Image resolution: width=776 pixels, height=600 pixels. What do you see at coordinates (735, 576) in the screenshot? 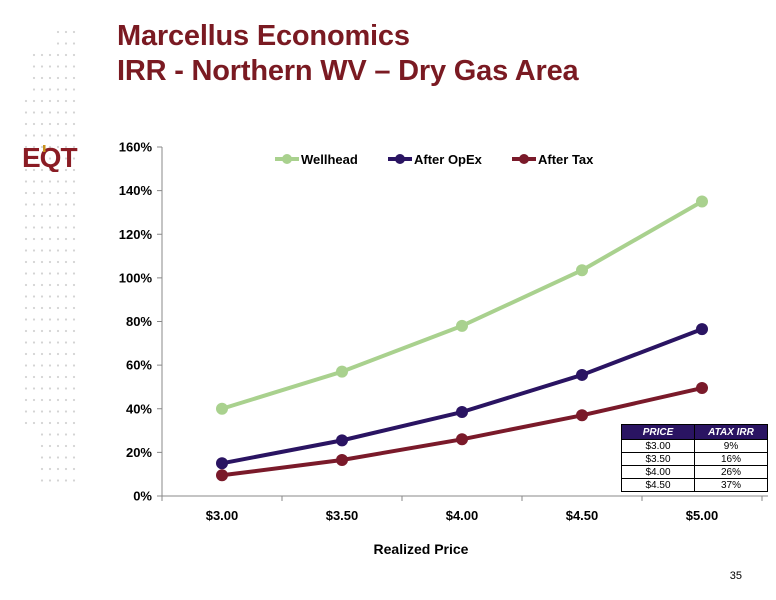
I see `page-number: 35` at bounding box center [735, 576].